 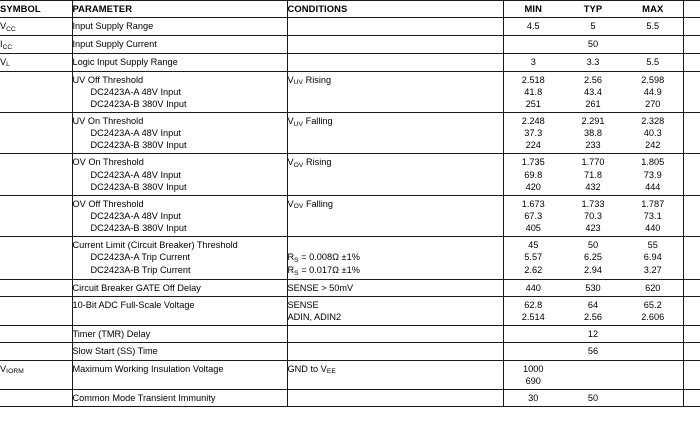 I want to click on cell-conditions: VOV Rising, so click(x=394, y=174).